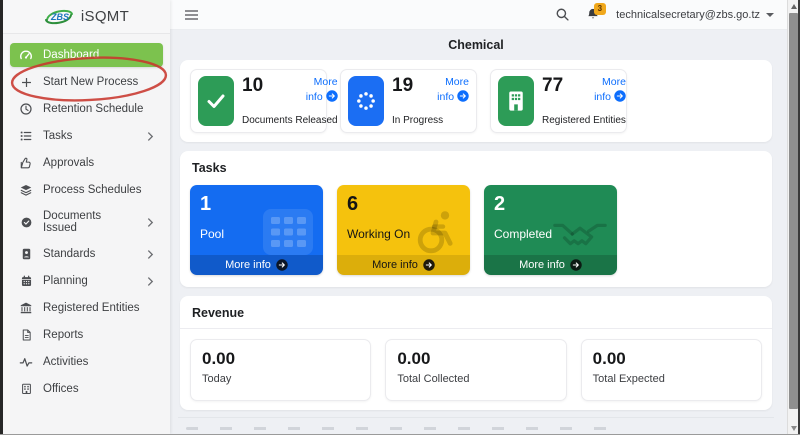 This screenshot has height=435, width=800. Describe the element at coordinates (66, 362) in the screenshot. I see `sidebar-item-label: Activities` at that location.